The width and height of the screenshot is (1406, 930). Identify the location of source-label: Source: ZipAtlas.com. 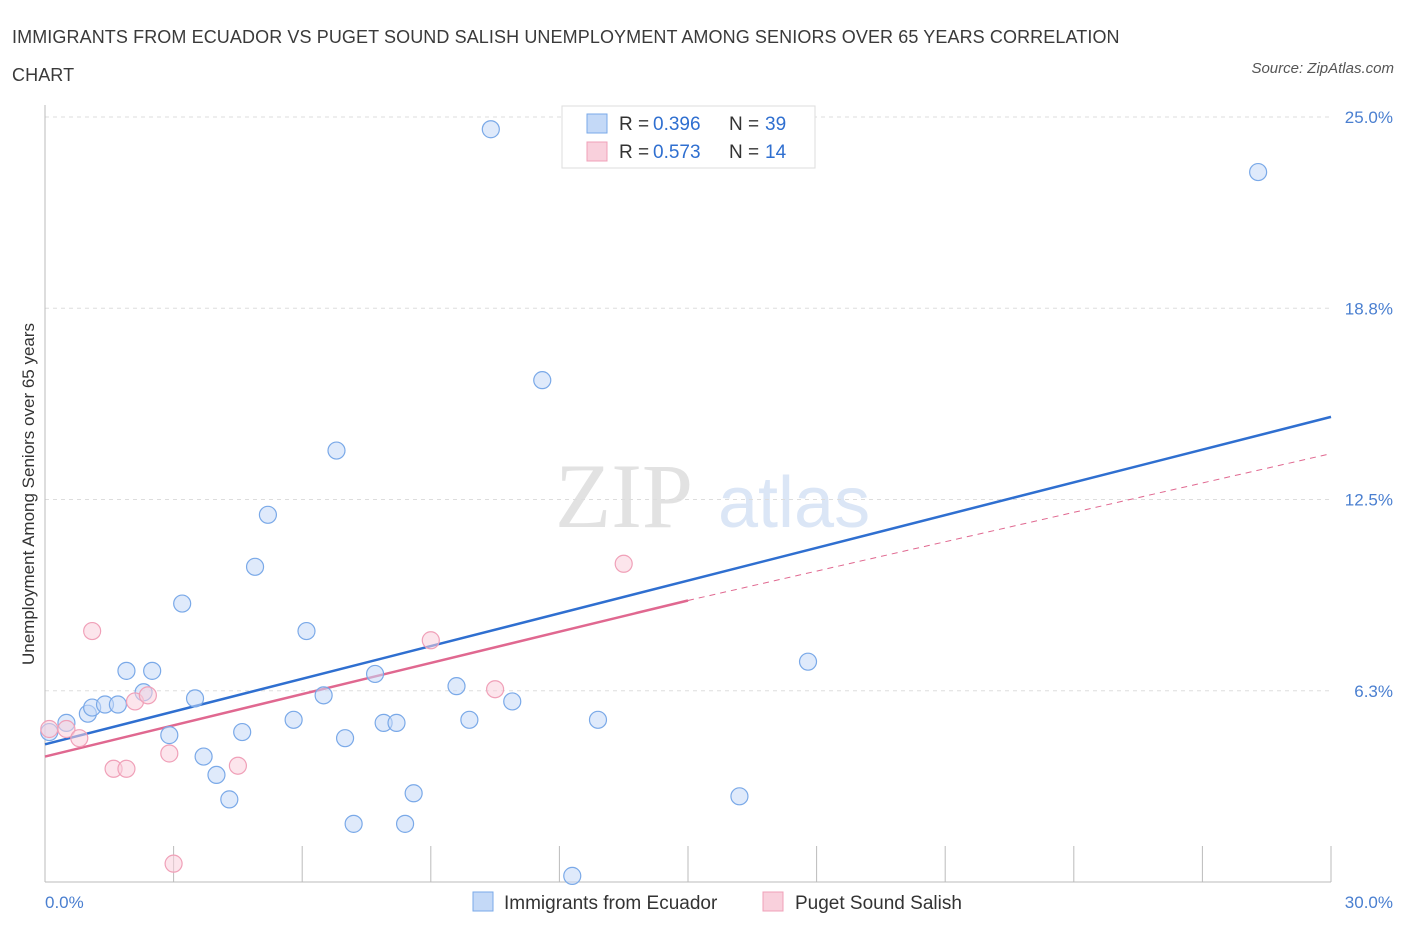
(1322, 68).